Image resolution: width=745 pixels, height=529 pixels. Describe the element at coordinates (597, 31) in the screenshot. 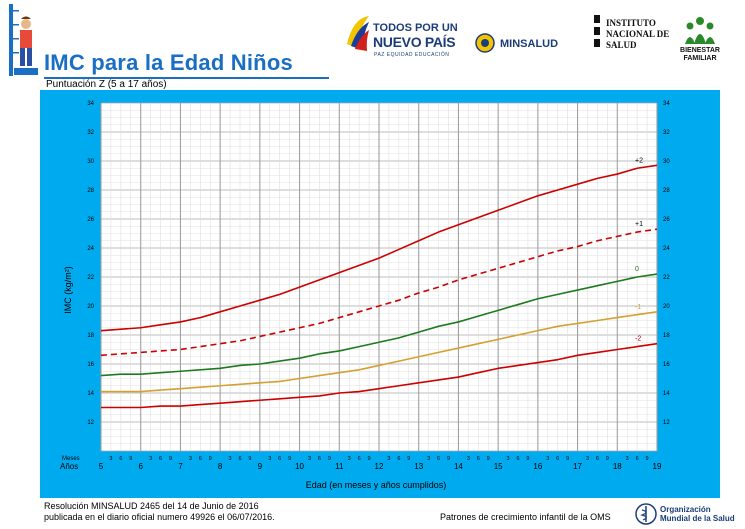

I see `ins-emblem-icon` at that location.